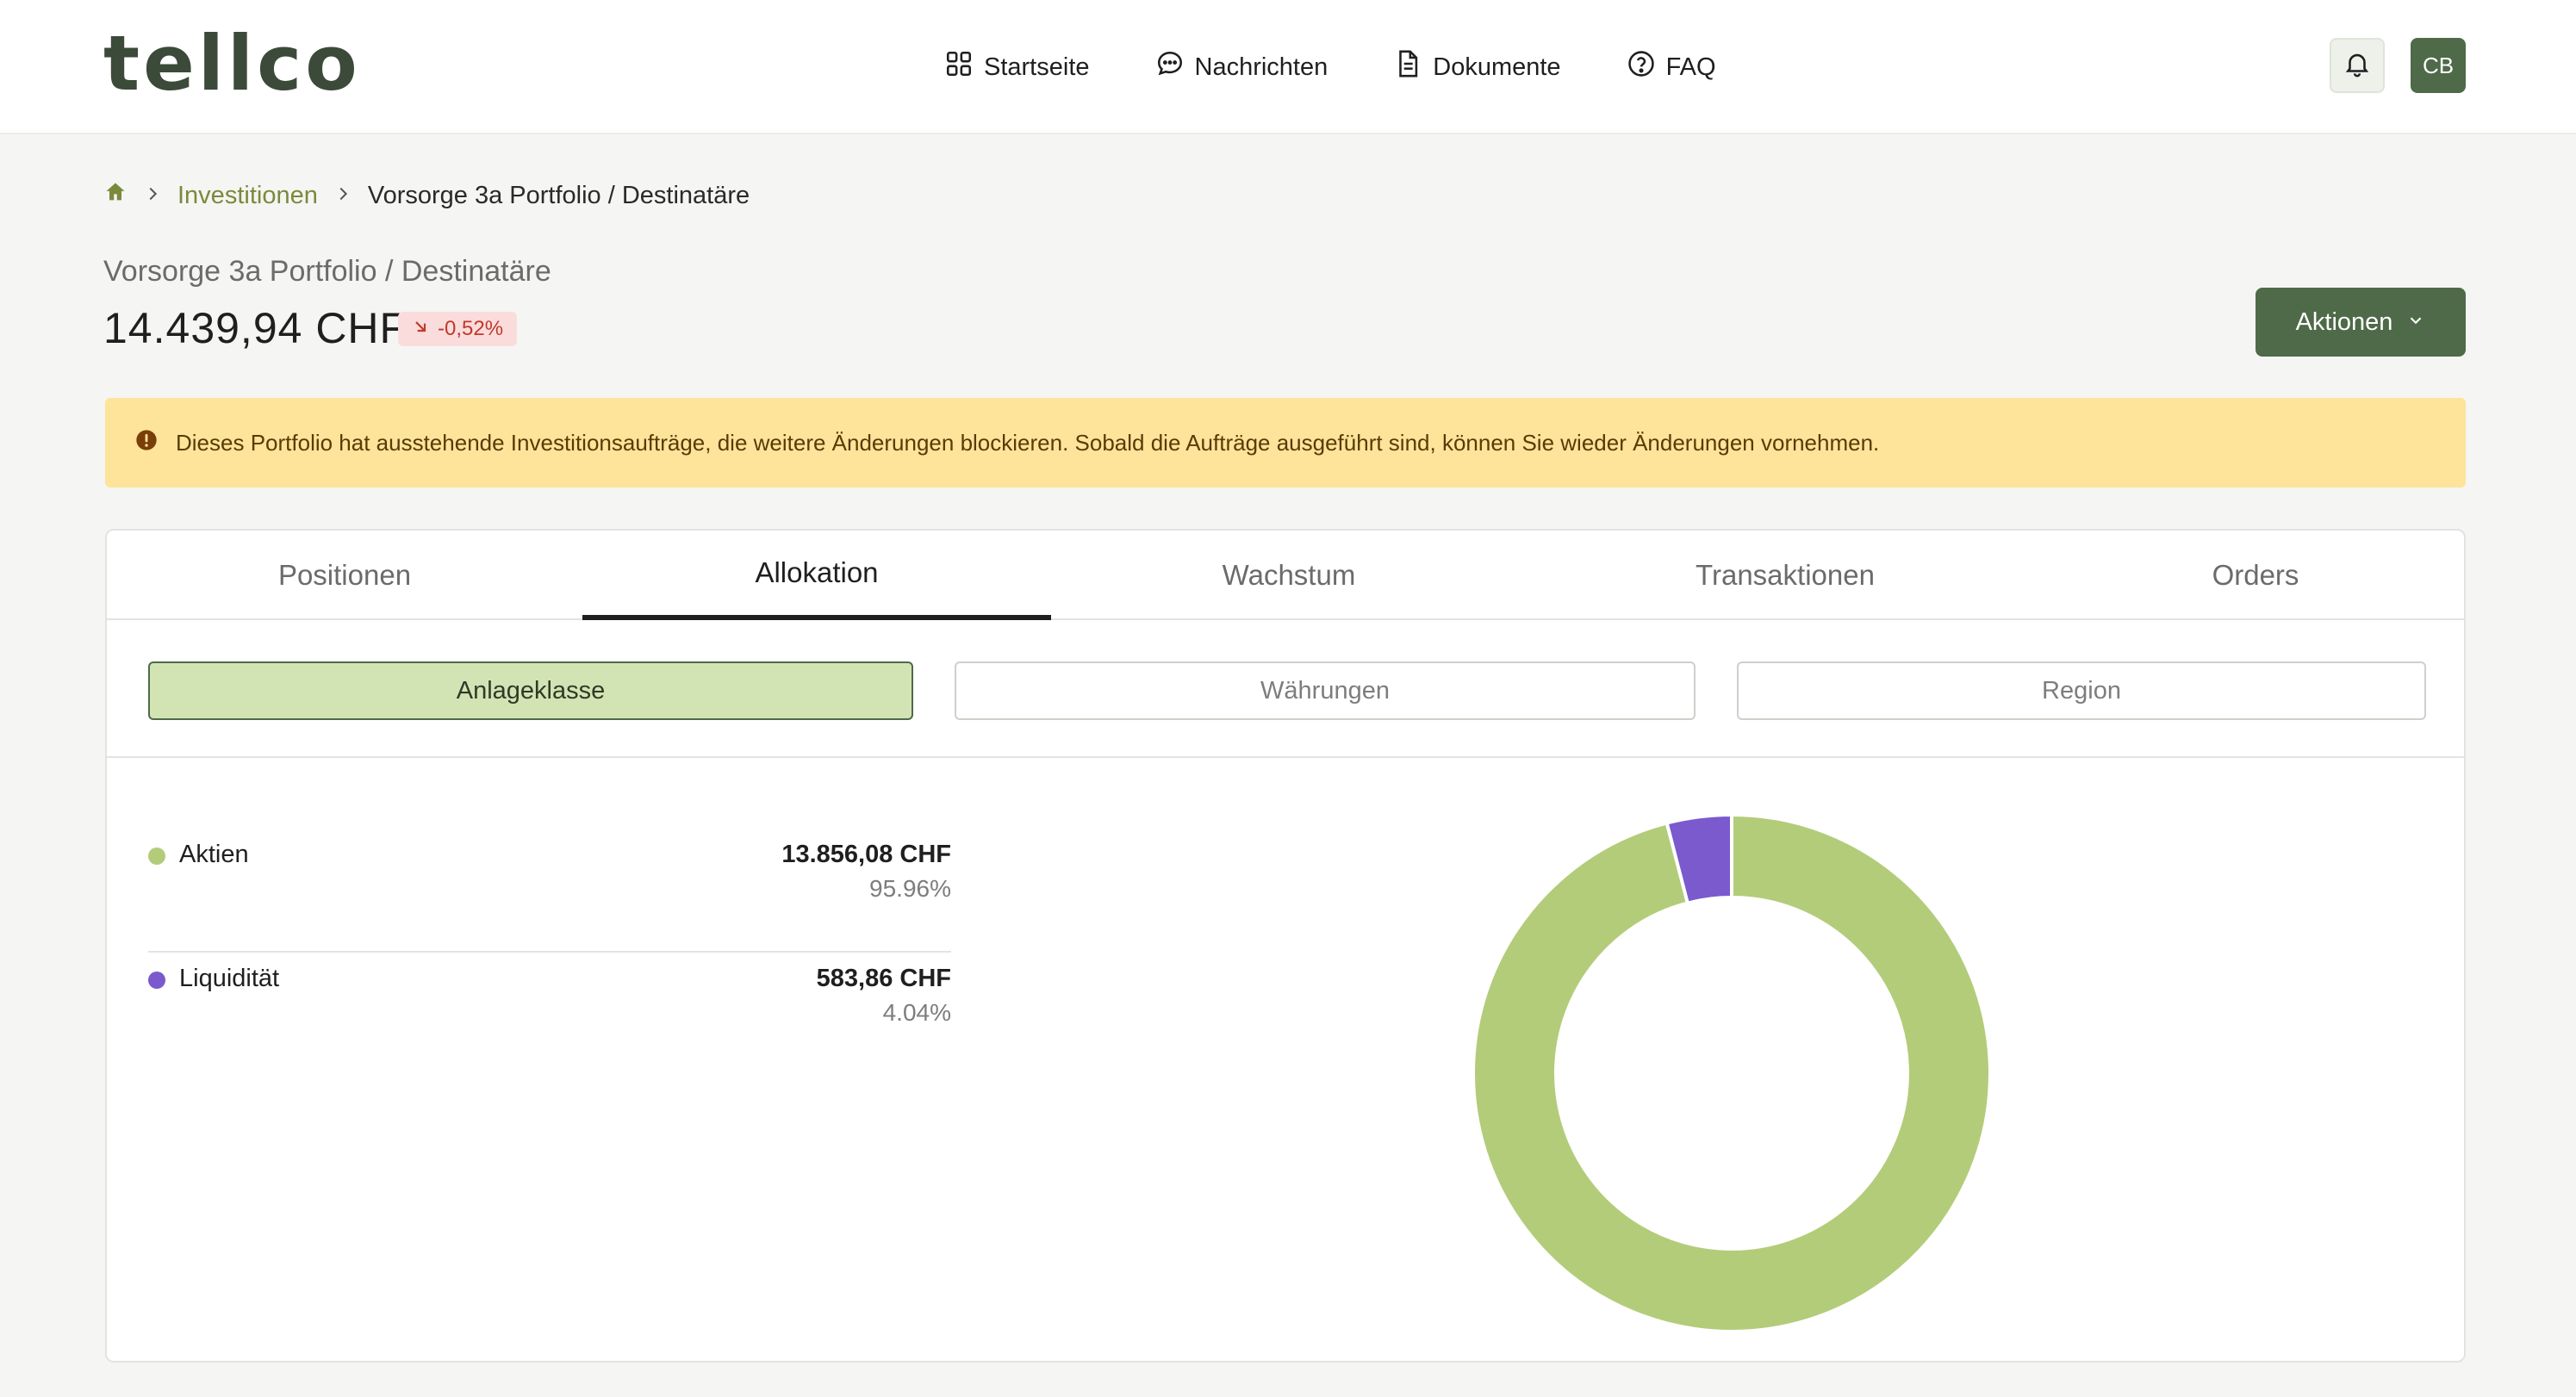  What do you see at coordinates (917, 1012) in the screenshot?
I see `legend-percent: 4.04%` at bounding box center [917, 1012].